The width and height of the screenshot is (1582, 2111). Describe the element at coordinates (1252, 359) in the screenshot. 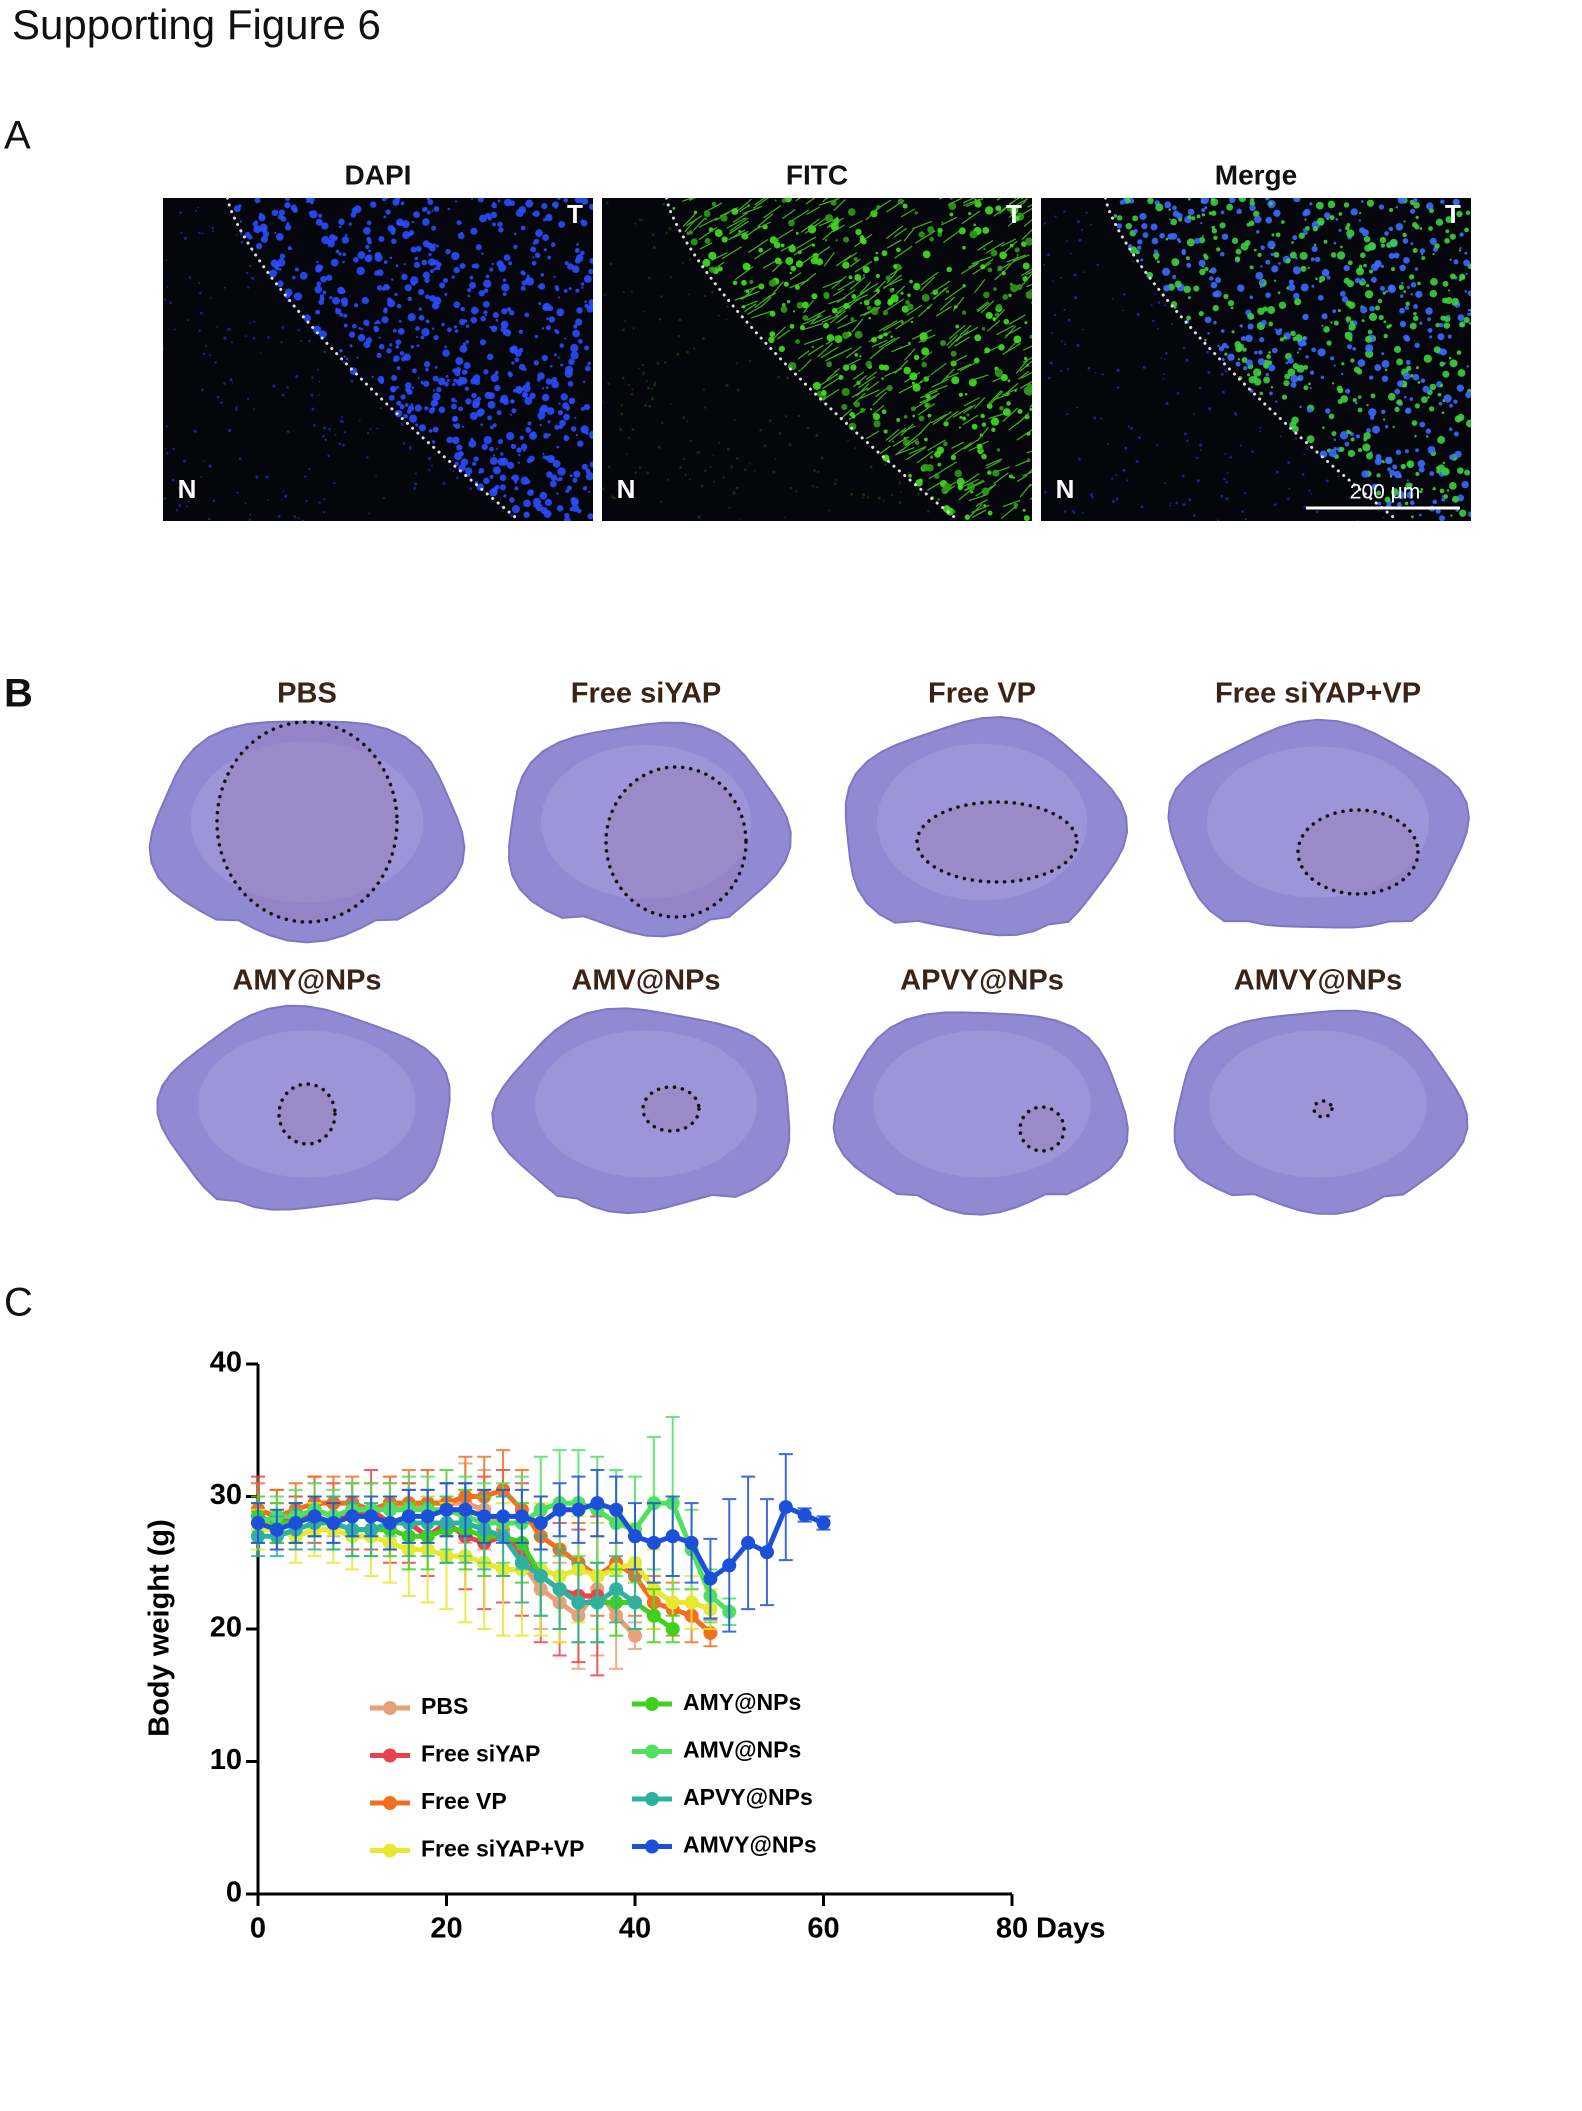

I see `tumor-border` at that location.